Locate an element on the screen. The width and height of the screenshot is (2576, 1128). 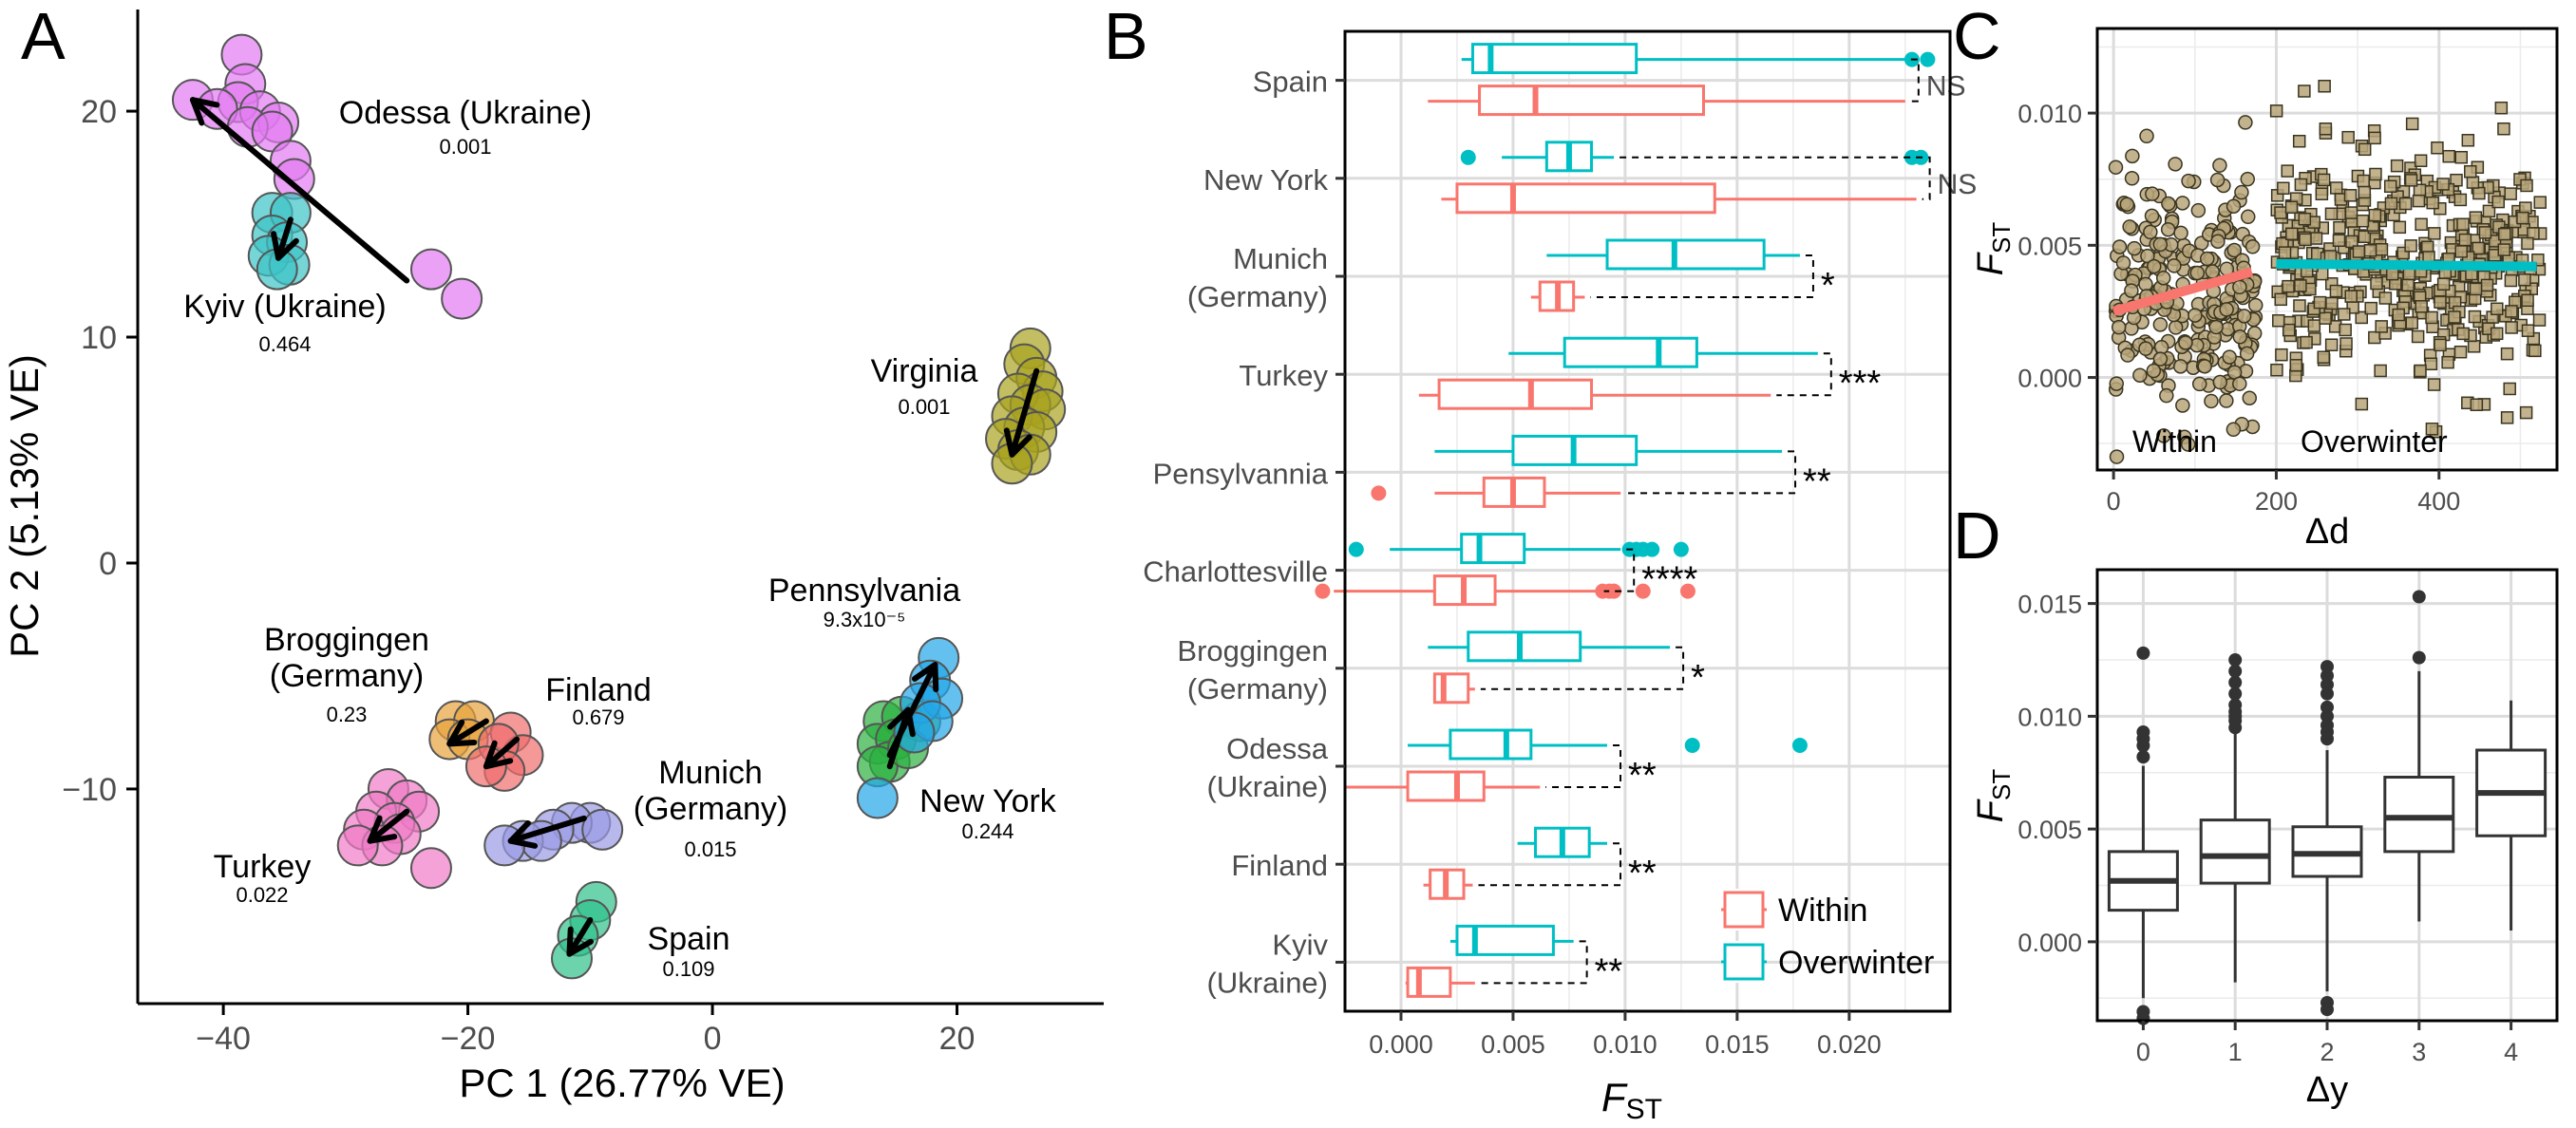
panel-d-boxplot: 0 1 2 3 4 0.000 0.005 0.010 0.015 Δy FST is located at coordinates (2265, 839).